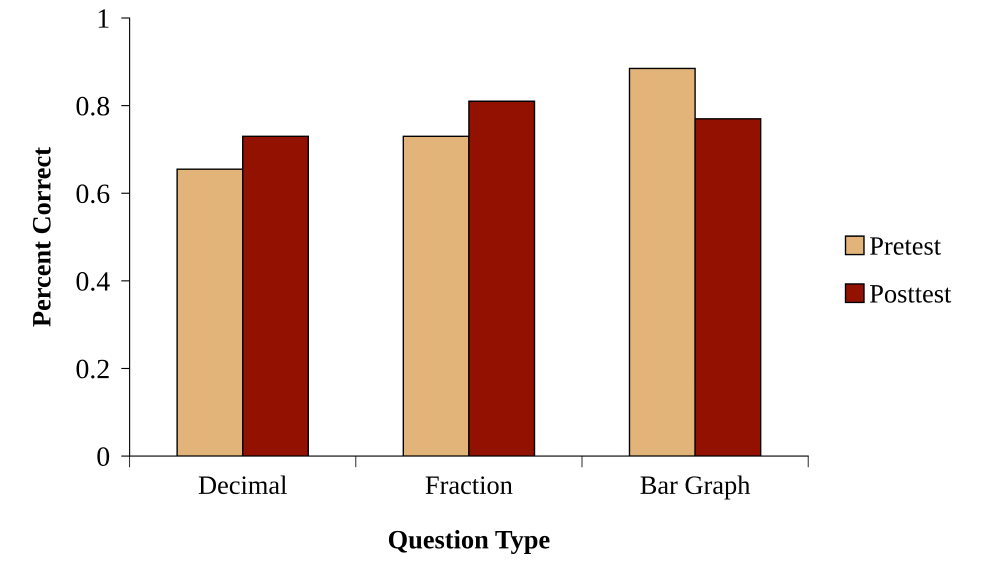 This screenshot has height=581, width=982. Describe the element at coordinates (905, 246) in the screenshot. I see `legend-label: Pretest` at that location.